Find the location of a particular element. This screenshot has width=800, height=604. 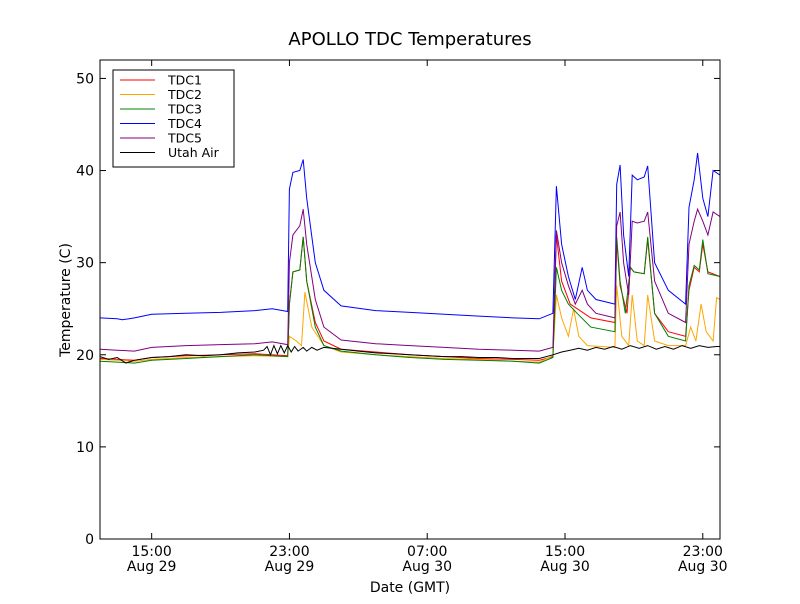

y-tick-label: 20 is located at coordinates (85, 356).